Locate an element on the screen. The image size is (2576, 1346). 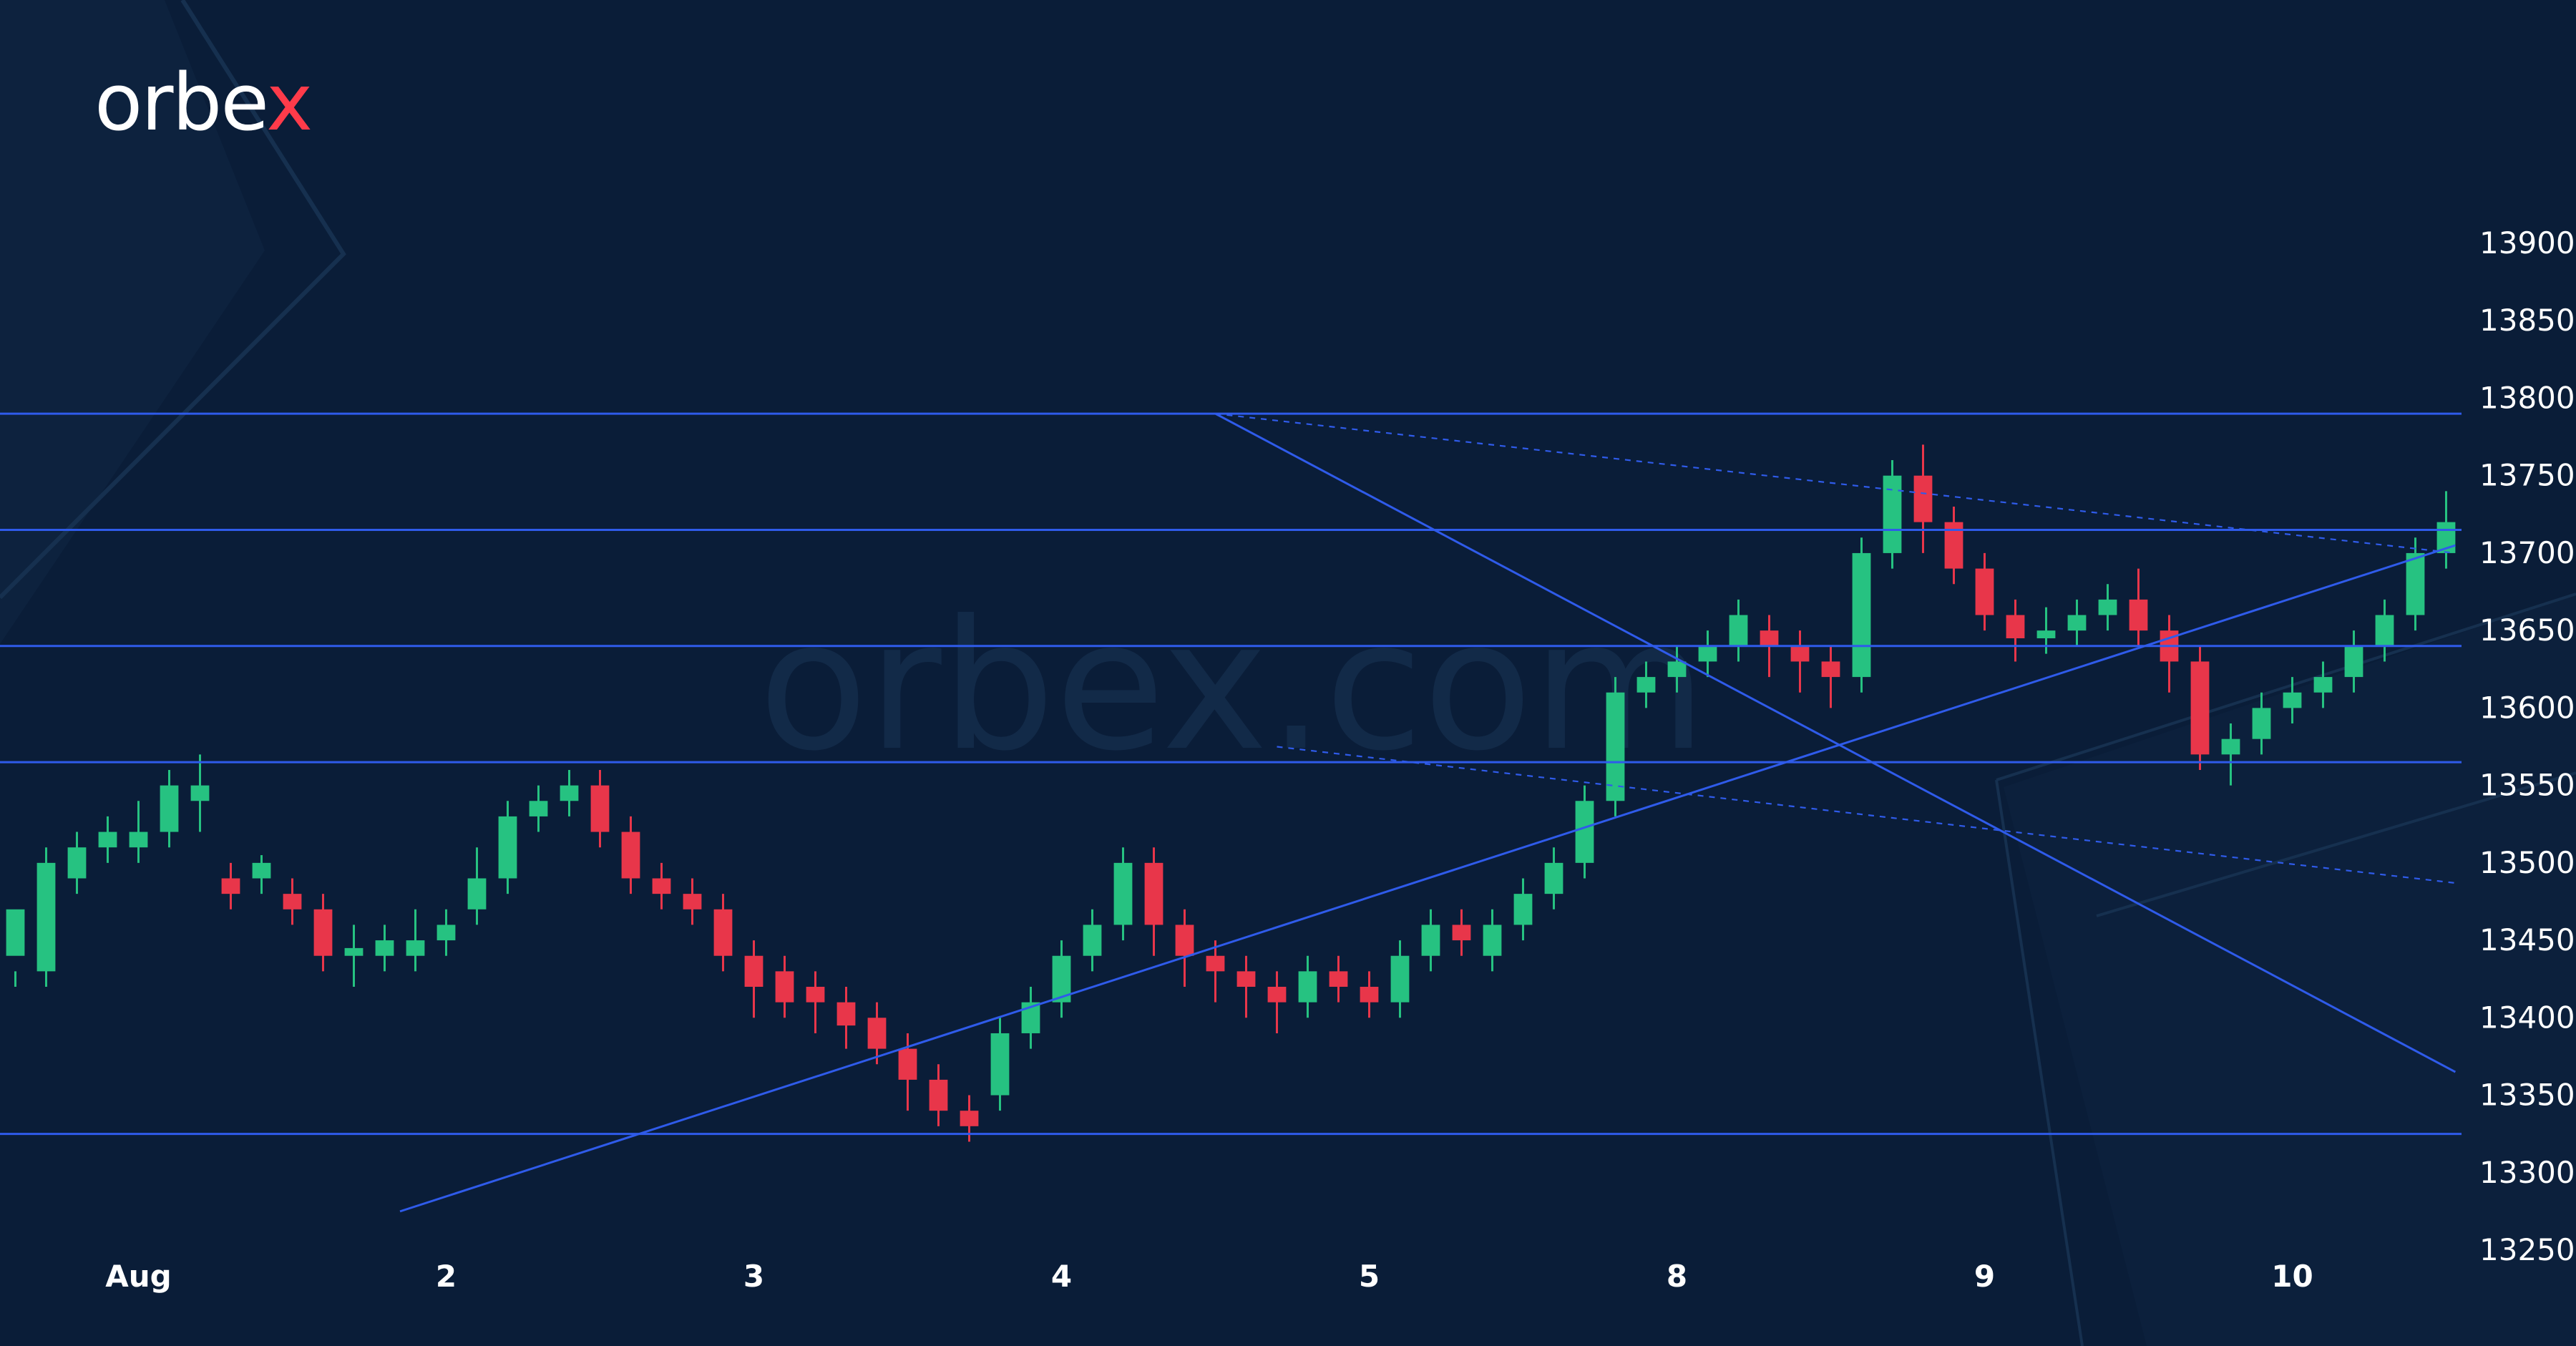
y-tick-label: 13350 is located at coordinates (2527, 1095).